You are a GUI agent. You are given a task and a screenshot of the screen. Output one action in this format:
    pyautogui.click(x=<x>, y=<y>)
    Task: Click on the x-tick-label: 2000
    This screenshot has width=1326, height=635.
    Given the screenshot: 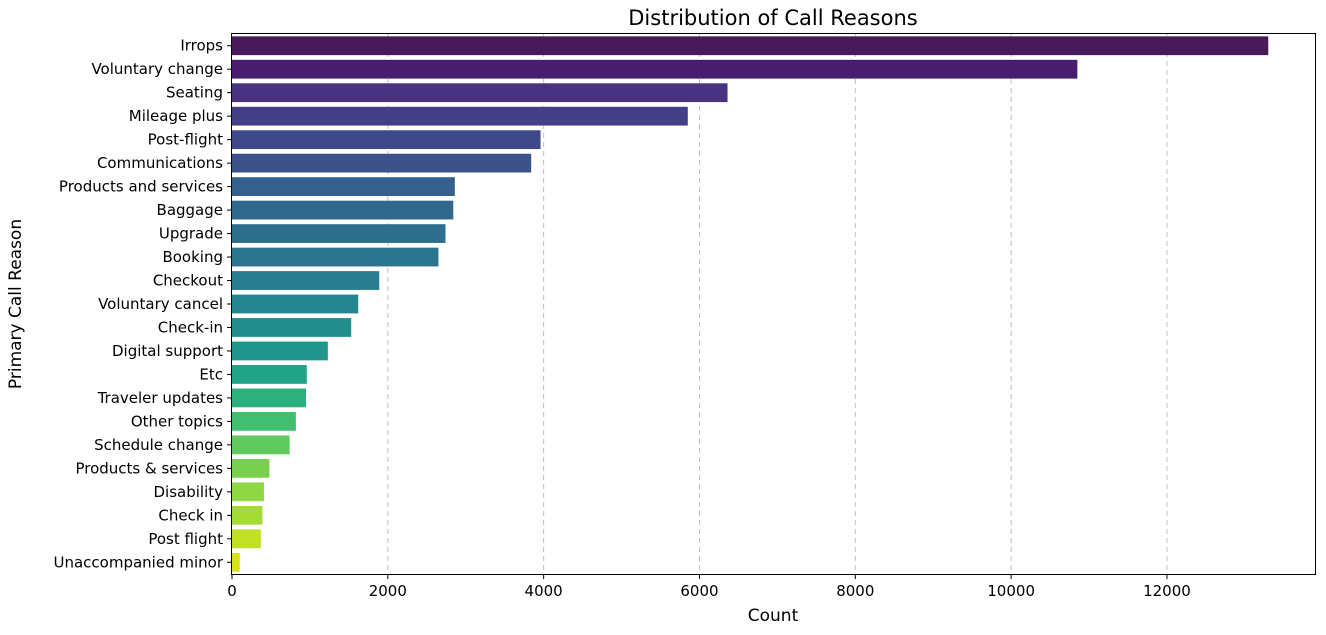 What is the action you would take?
    pyautogui.click(x=388, y=591)
    